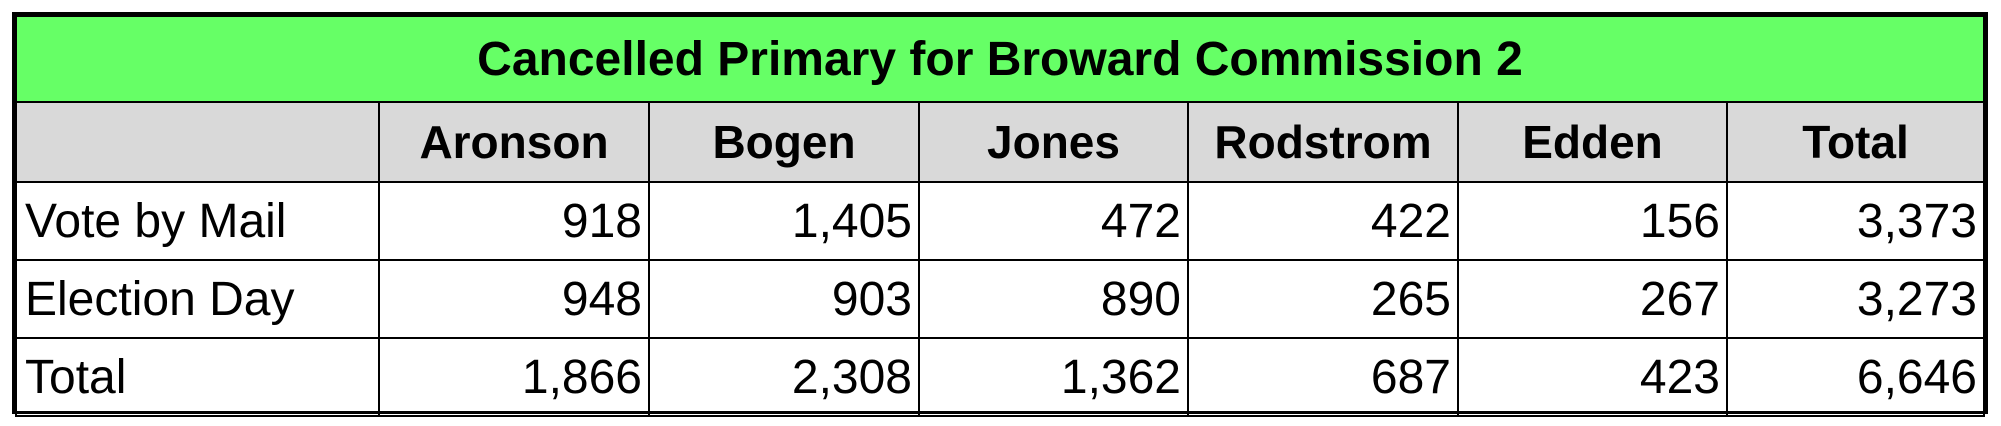  Describe the element at coordinates (1053, 221) in the screenshot. I see `cell-value: 472` at that location.